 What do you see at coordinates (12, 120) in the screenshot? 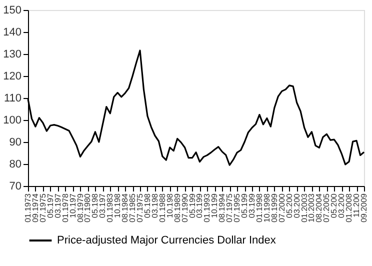
I see `y-tick-label: 100` at bounding box center [12, 120].